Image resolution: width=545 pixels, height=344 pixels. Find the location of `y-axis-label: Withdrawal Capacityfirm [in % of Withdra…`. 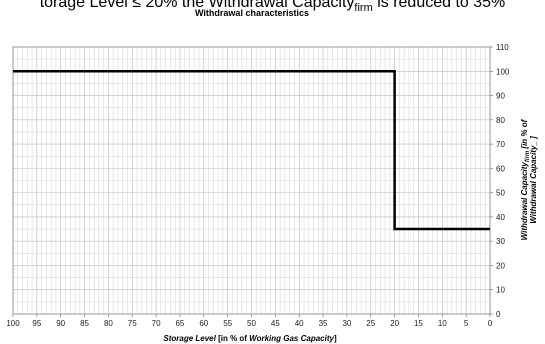

y-axis-label: Withdrawal Capacityfirm [in % of Withdra… is located at coordinates (529, 179).